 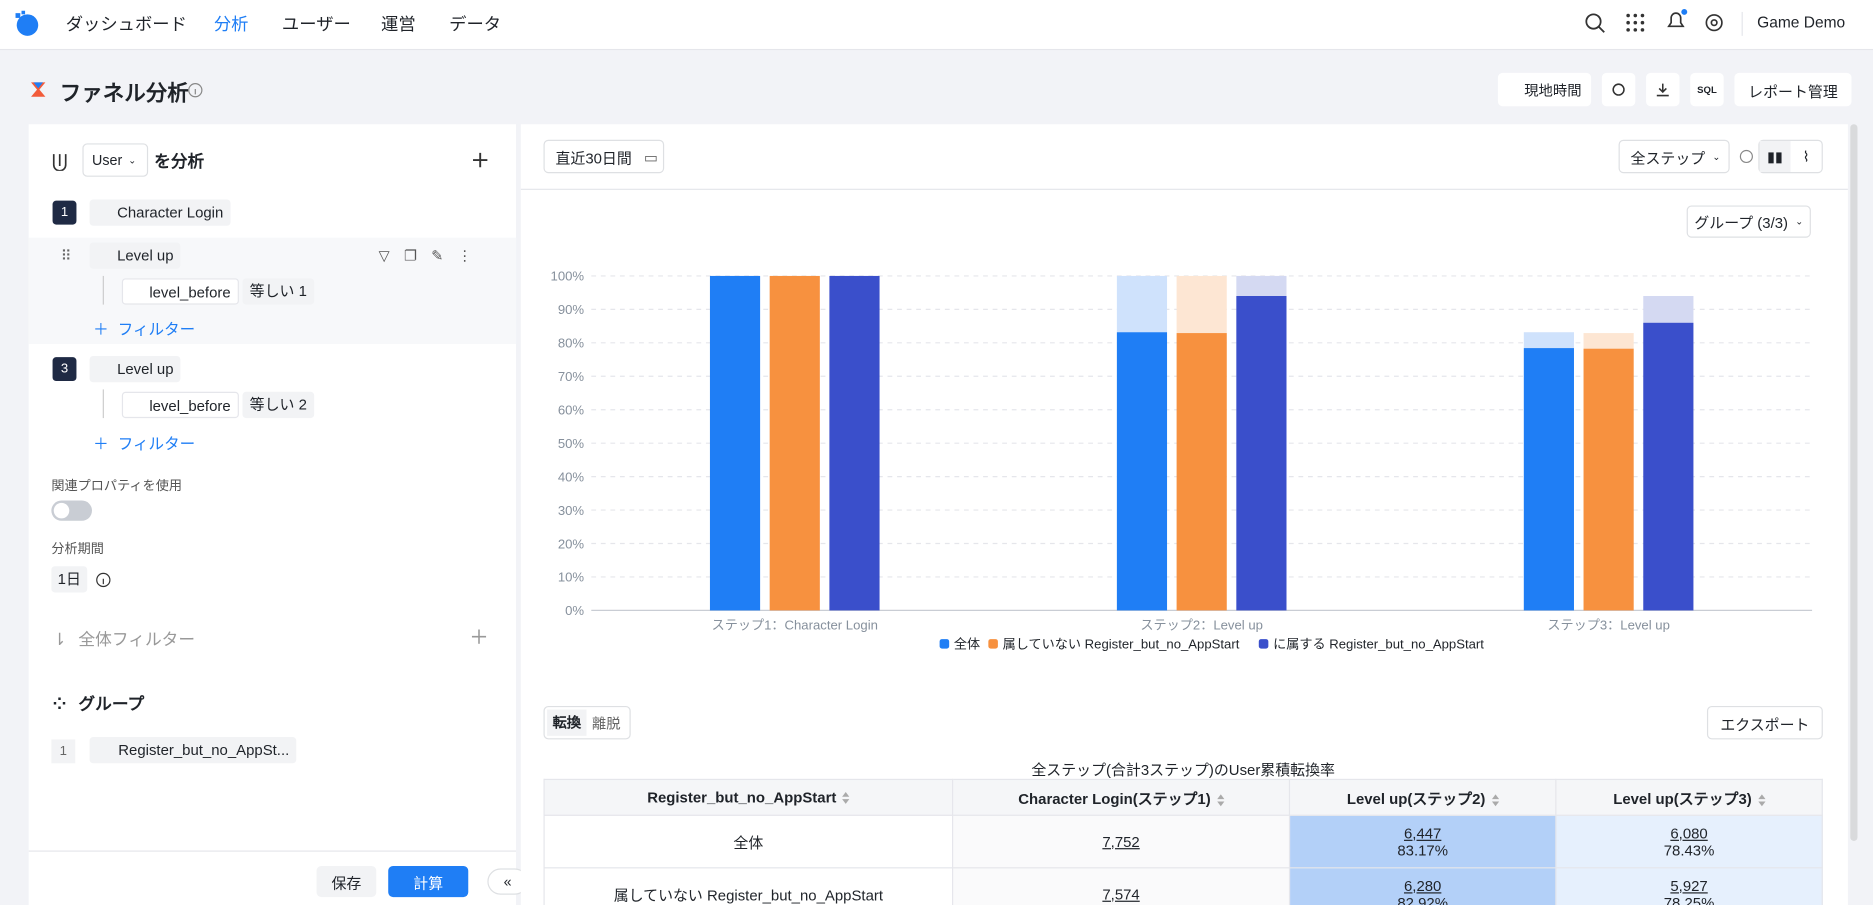 I want to click on y-tick-label: 40%, so click(x=571, y=476).